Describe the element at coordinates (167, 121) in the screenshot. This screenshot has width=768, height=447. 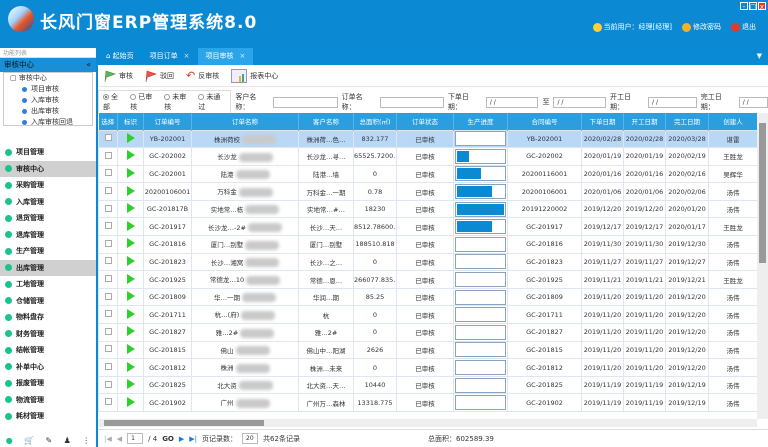
I see `column-header: 订单编号` at that location.